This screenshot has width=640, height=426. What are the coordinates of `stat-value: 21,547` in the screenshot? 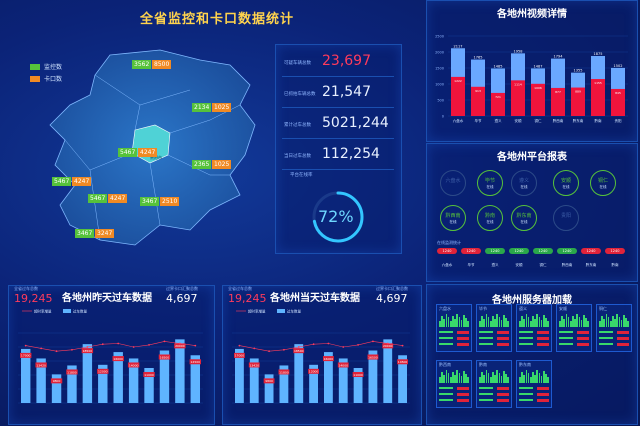 It's located at (346, 92).